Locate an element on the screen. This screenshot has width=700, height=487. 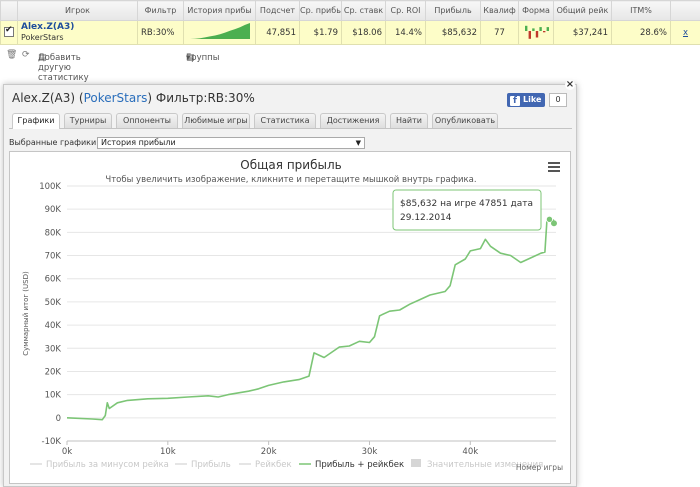
groups-icon: ▦ is located at coordinates (190, 58).